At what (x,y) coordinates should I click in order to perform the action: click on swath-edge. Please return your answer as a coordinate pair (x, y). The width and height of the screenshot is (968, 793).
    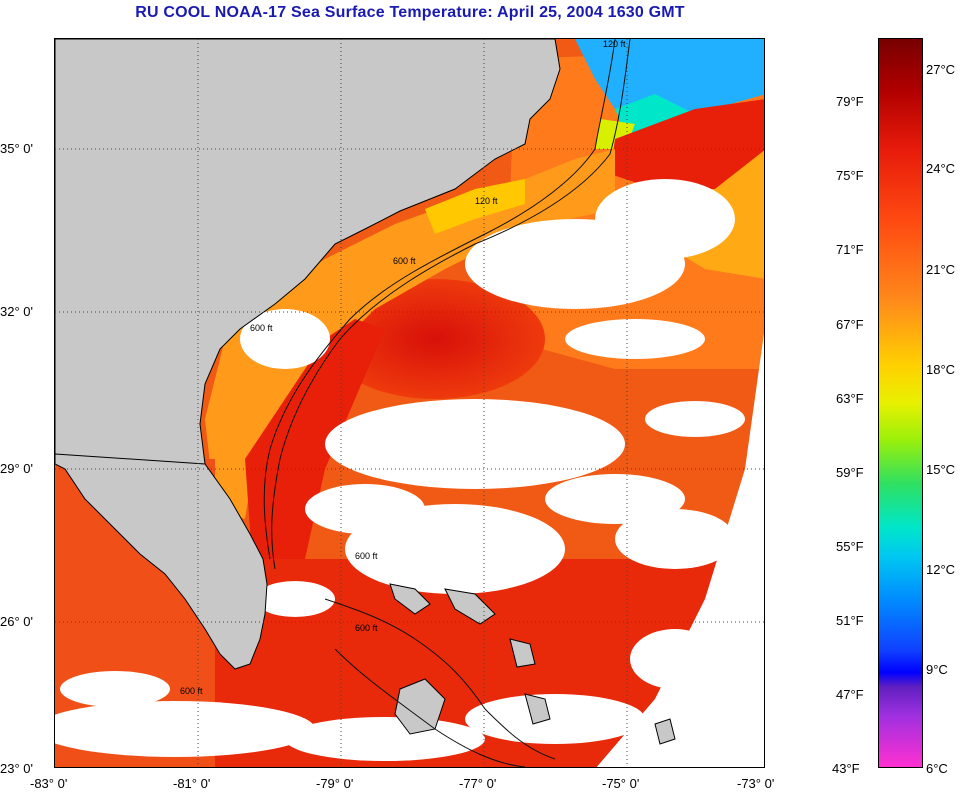
    Looking at the image, I should click on (680, 550).